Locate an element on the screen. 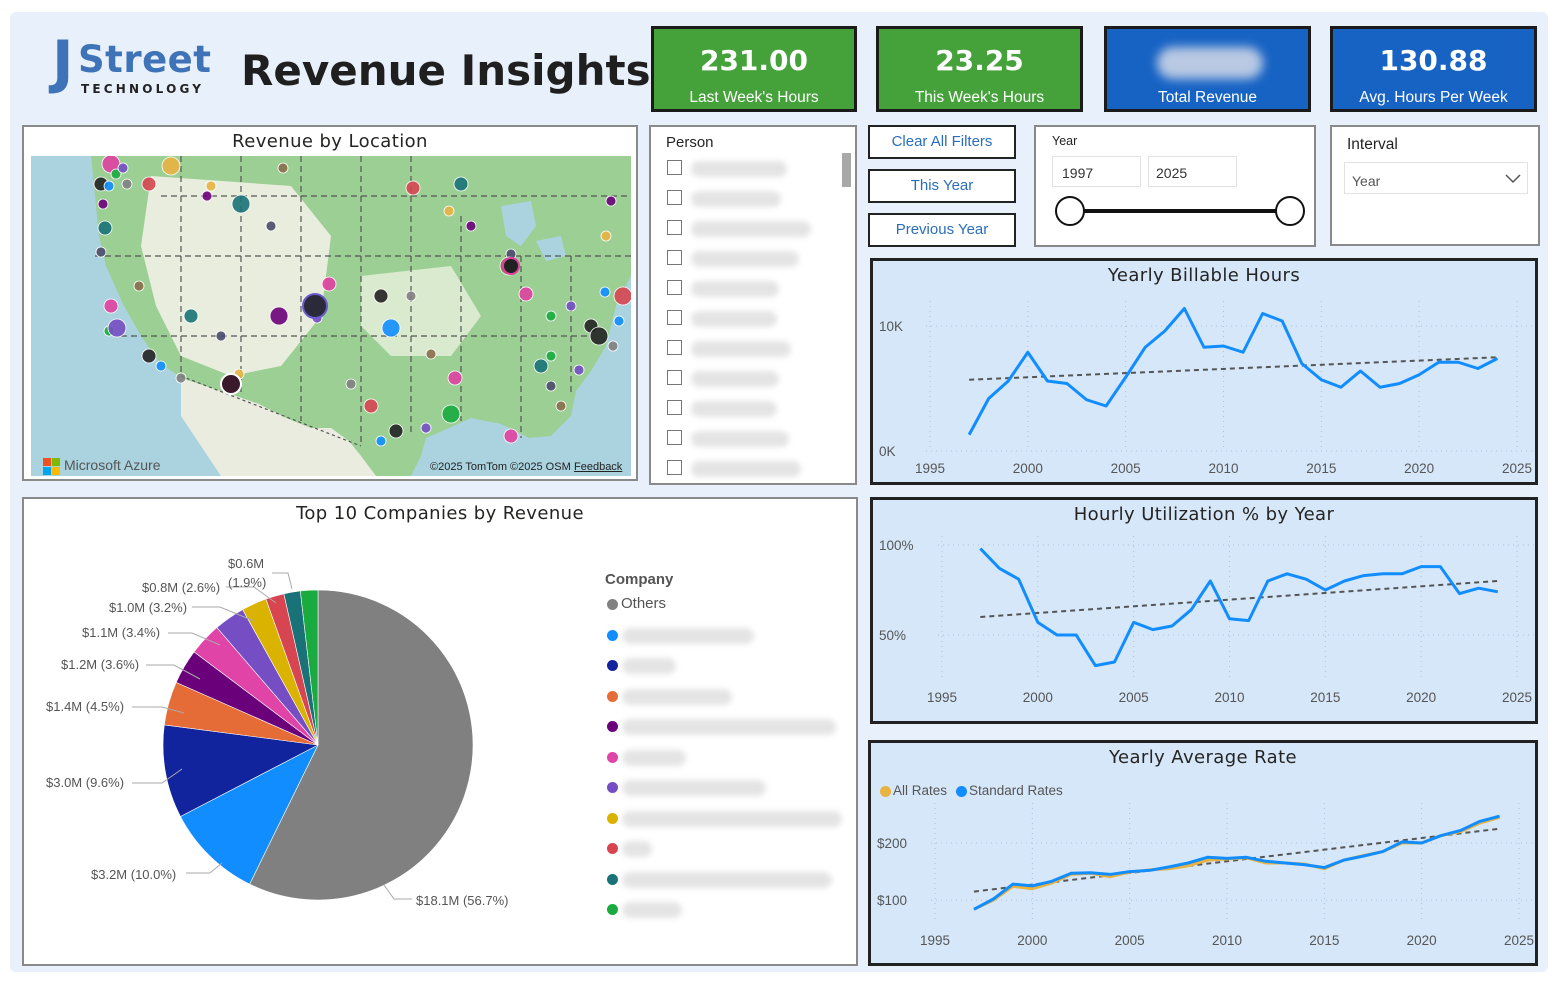 The height and width of the screenshot is (981, 1558). average-rate-chart: 1995 2000 2005 2010 2015 2020 2025 $100 $200 is located at coordinates (1203, 853).